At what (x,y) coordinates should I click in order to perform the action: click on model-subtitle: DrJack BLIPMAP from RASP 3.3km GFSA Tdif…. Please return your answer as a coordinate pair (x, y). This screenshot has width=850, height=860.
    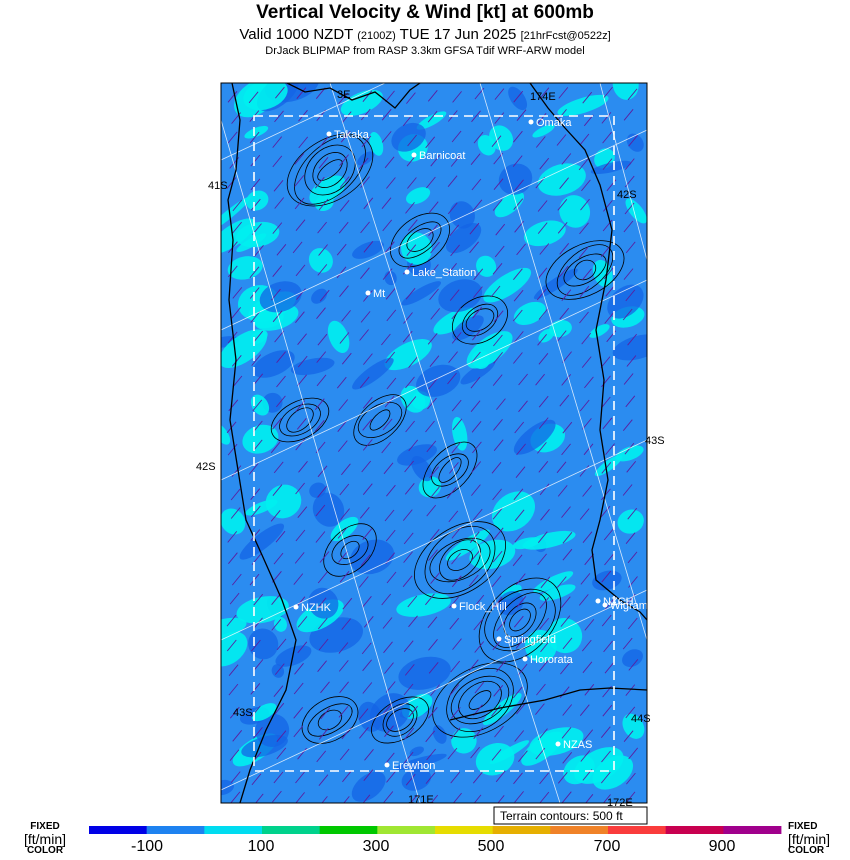
    Looking at the image, I should click on (425, 51).